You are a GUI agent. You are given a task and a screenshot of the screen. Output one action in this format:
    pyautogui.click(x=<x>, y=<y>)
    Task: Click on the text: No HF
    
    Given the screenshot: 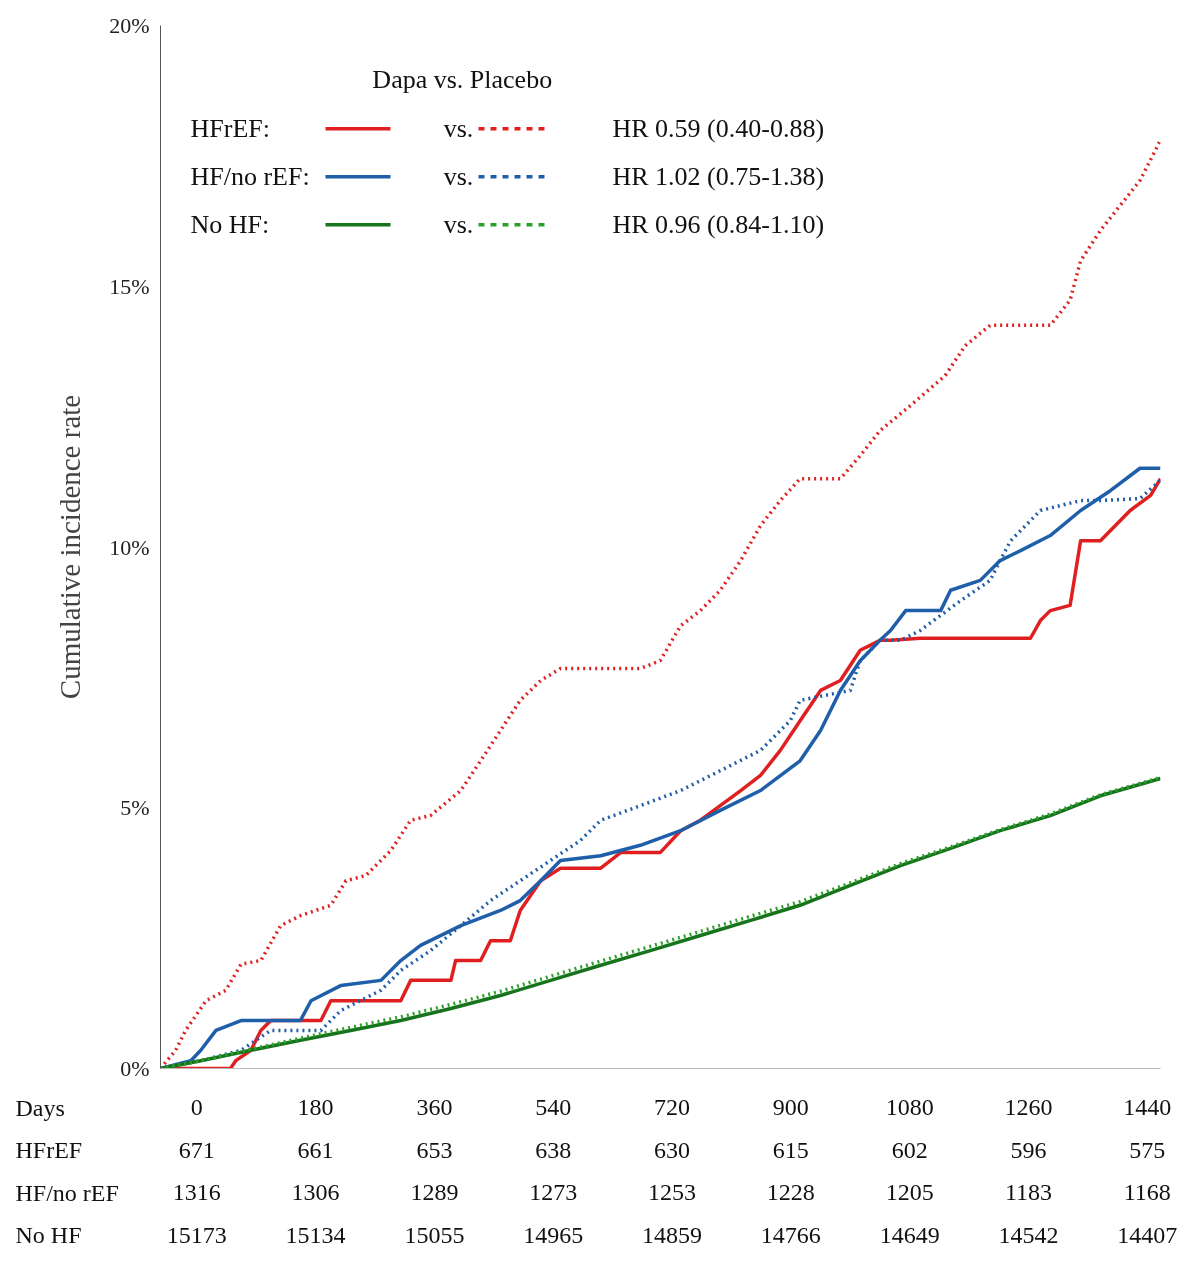 What is the action you would take?
    pyautogui.click(x=48, y=1235)
    